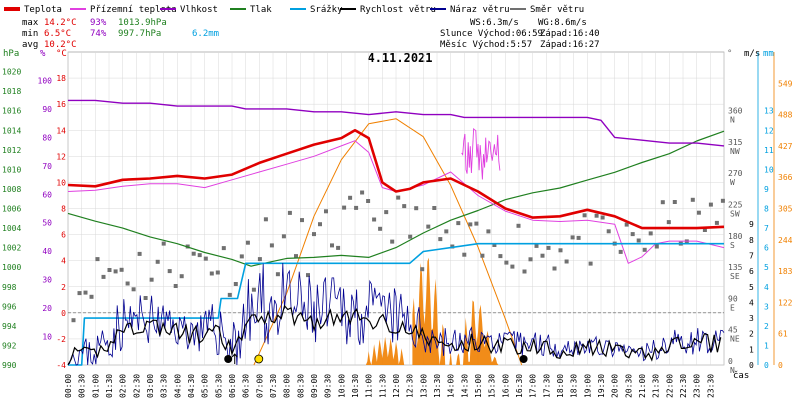 The image size is (800, 400). What do you see at coordinates (47, 109) in the screenshot?
I see `pct-tick: 90` at bounding box center [47, 109].